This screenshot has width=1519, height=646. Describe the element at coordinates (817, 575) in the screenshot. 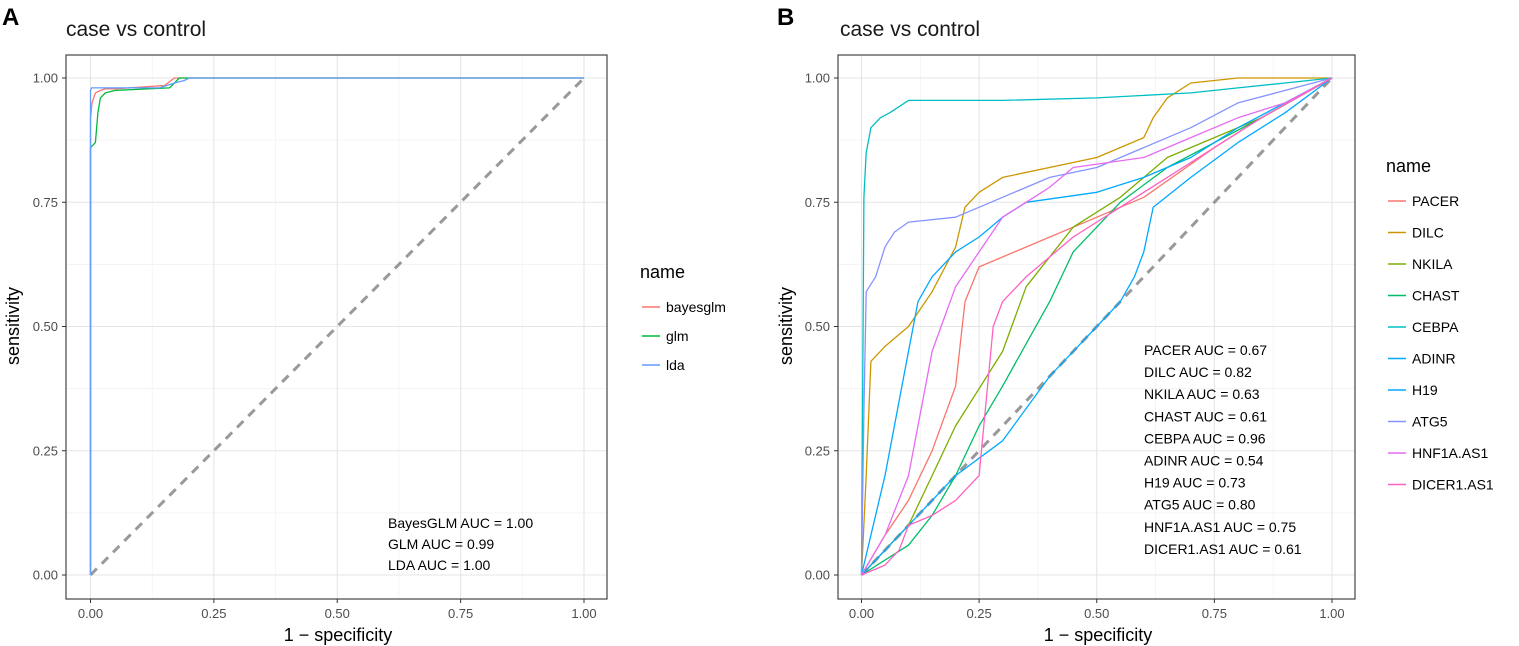

I see `panel-b-y-tick-label: 0.00` at that location.